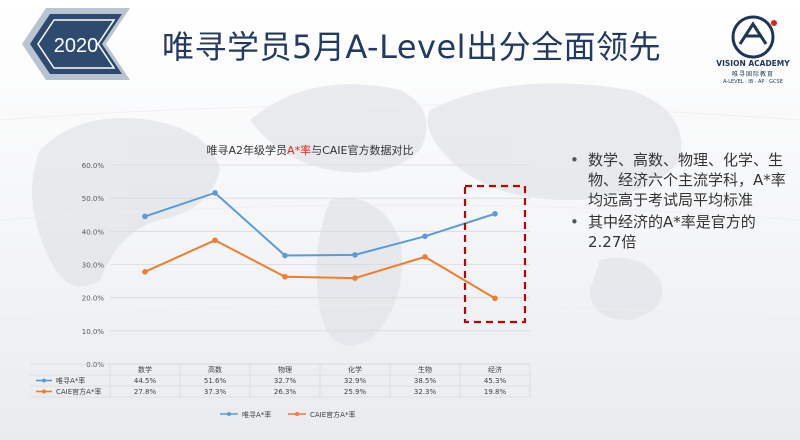  Describe the element at coordinates (93, 299) in the screenshot. I see `y-tick-label: 20.0%` at that location.